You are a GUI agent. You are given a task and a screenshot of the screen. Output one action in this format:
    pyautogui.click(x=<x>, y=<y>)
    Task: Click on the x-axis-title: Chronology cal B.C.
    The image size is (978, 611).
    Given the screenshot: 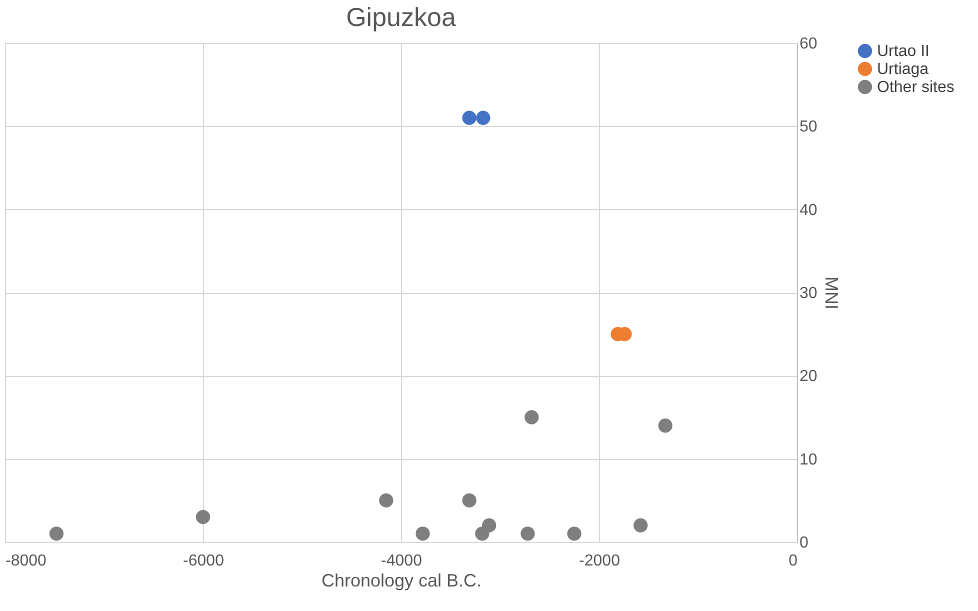 What is the action you would take?
    pyautogui.click(x=401, y=580)
    